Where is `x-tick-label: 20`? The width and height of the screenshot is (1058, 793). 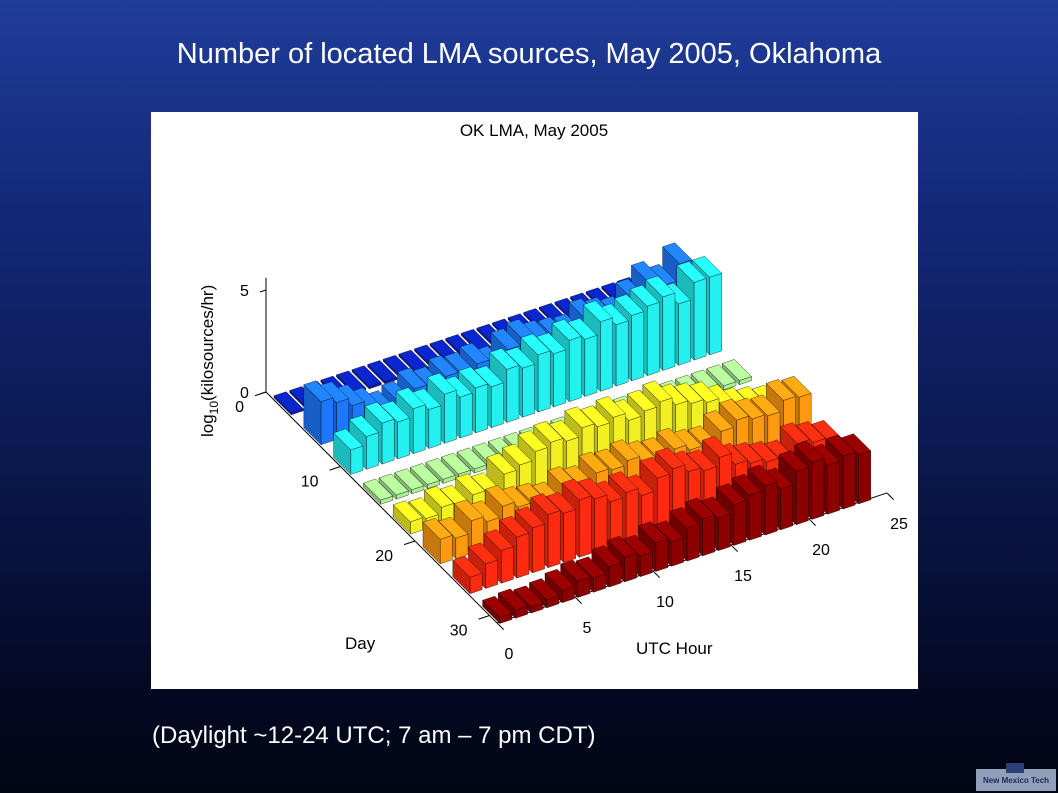
x-tick-label: 20 is located at coordinates (821, 550).